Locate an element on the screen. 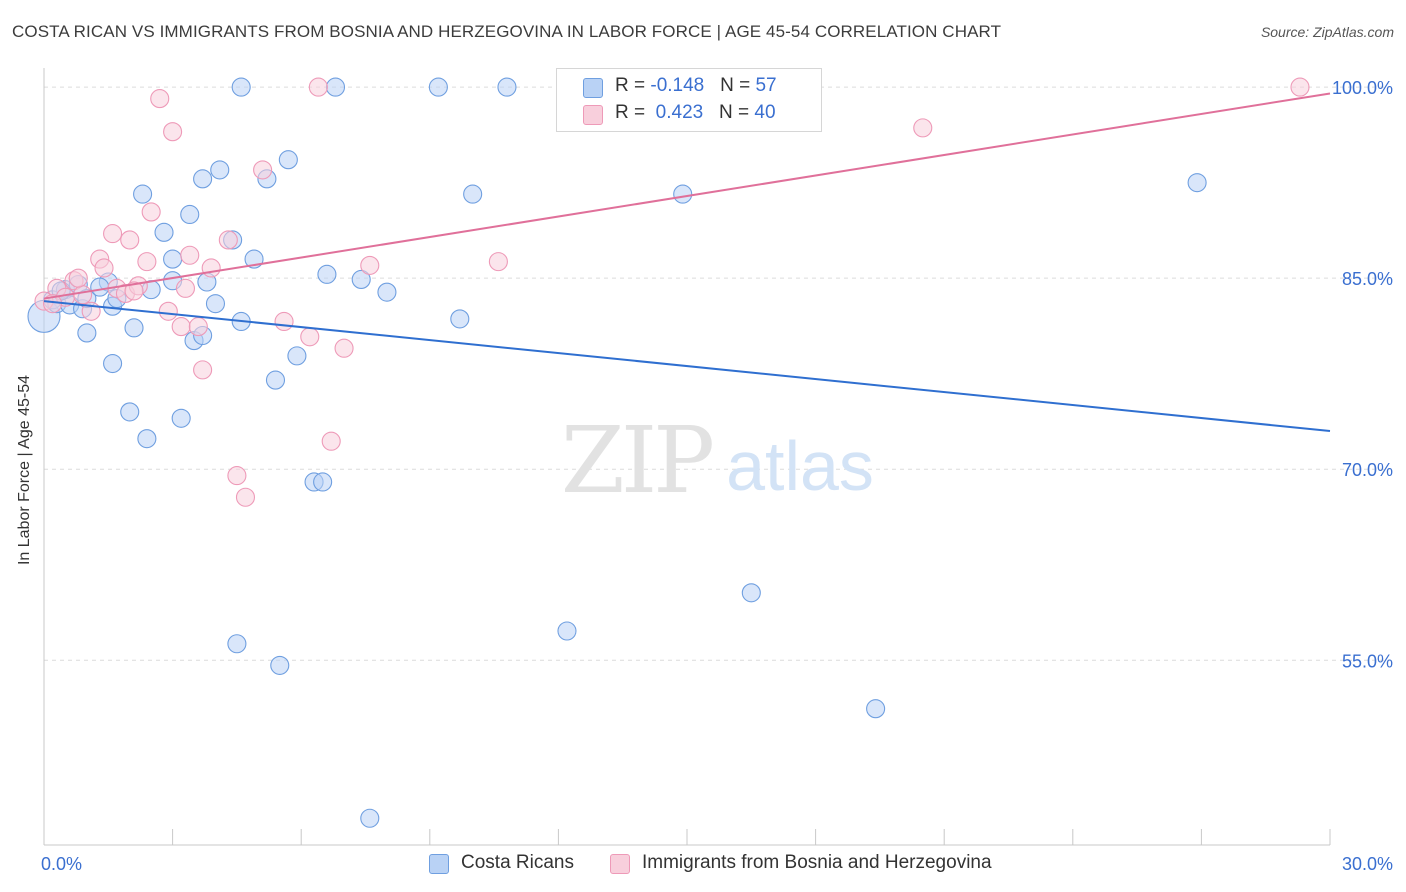 The height and width of the screenshot is (892, 1406). watermark-zip: ZIP is located at coordinates (636, 460).